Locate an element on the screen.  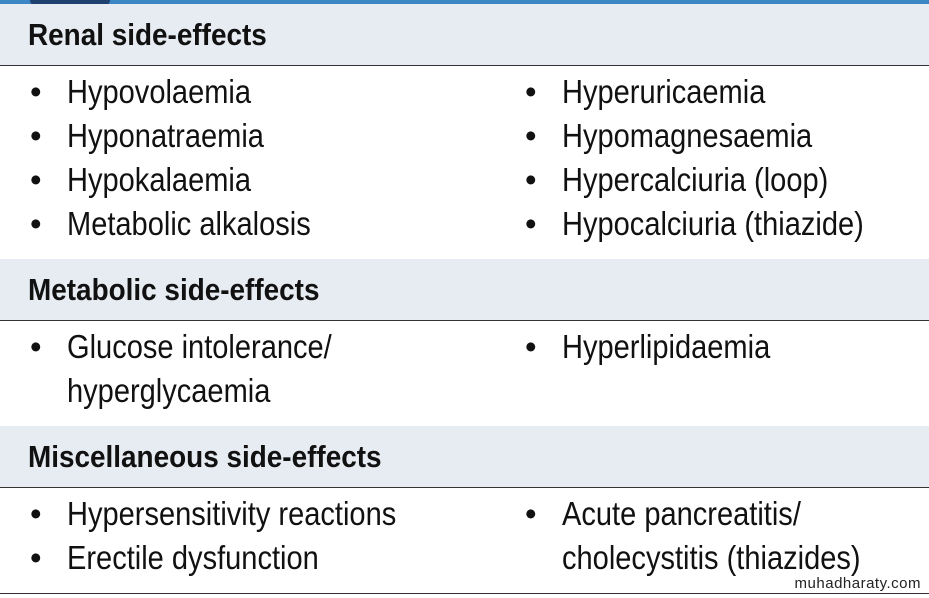
list-item: • Metabolic alkalosis is located at coordinates (247, 224).